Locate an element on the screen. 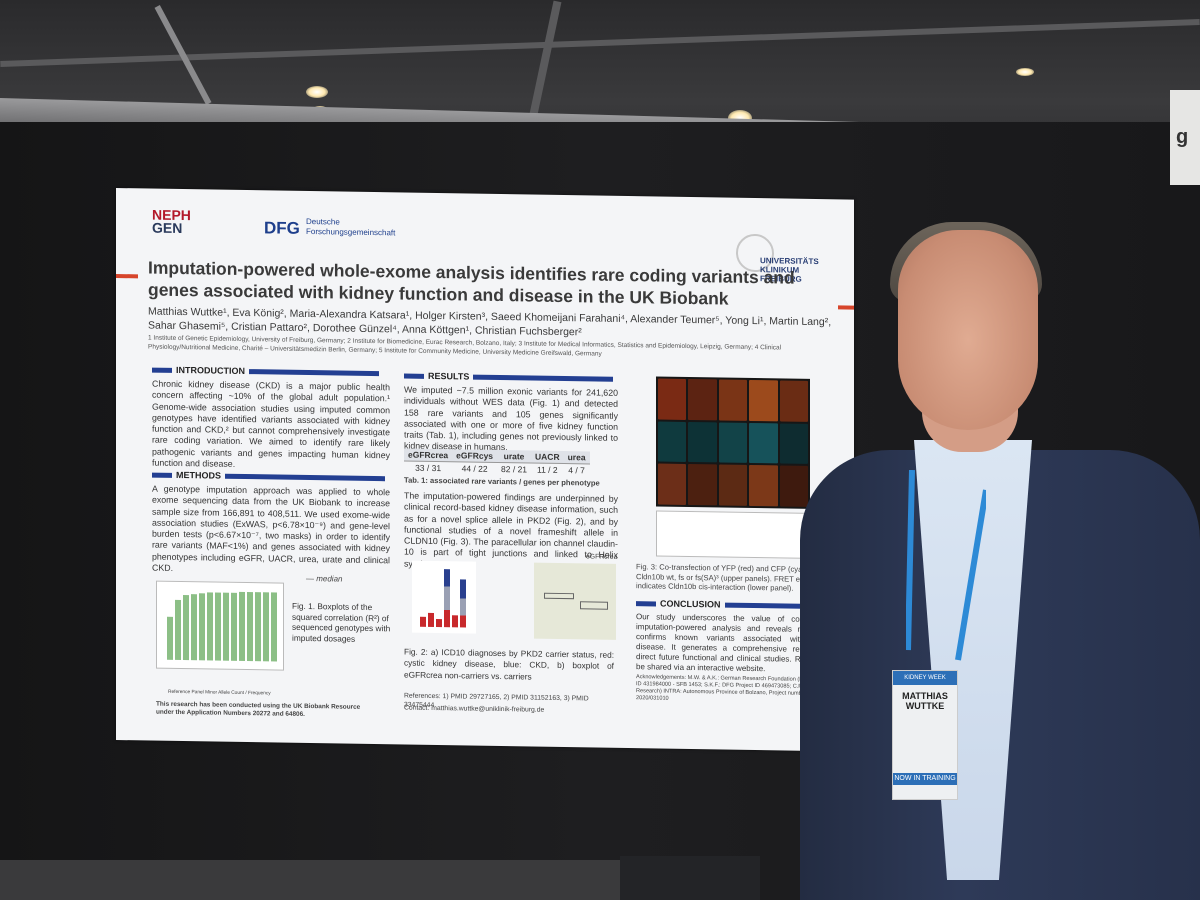 The image size is (1200, 900). fig3-fret-dotplot is located at coordinates (734, 534).